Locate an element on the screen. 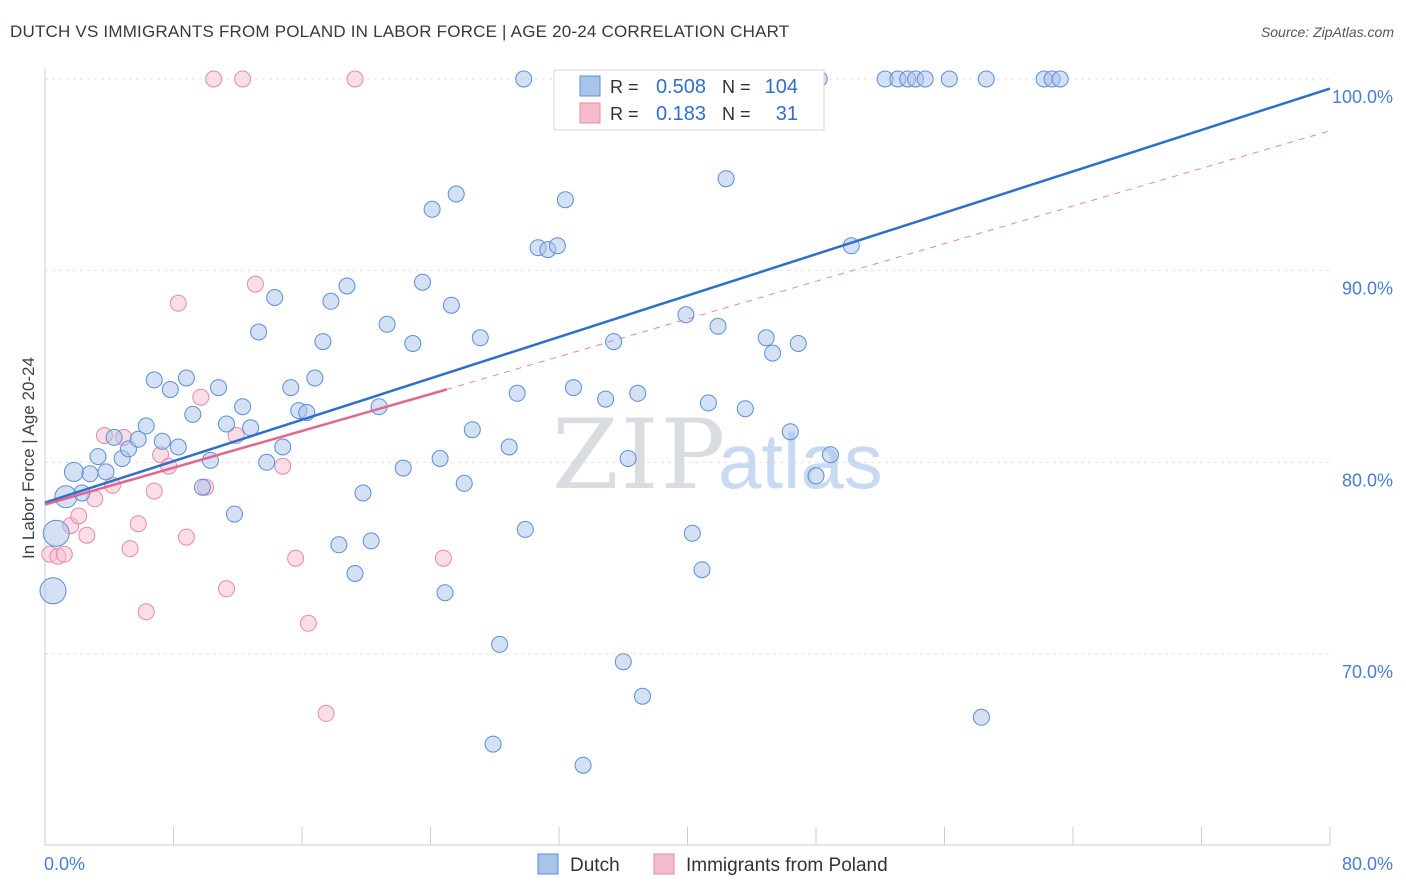 The height and width of the screenshot is (892, 1406). watermark-atlas: atlas is located at coordinates (800, 461).